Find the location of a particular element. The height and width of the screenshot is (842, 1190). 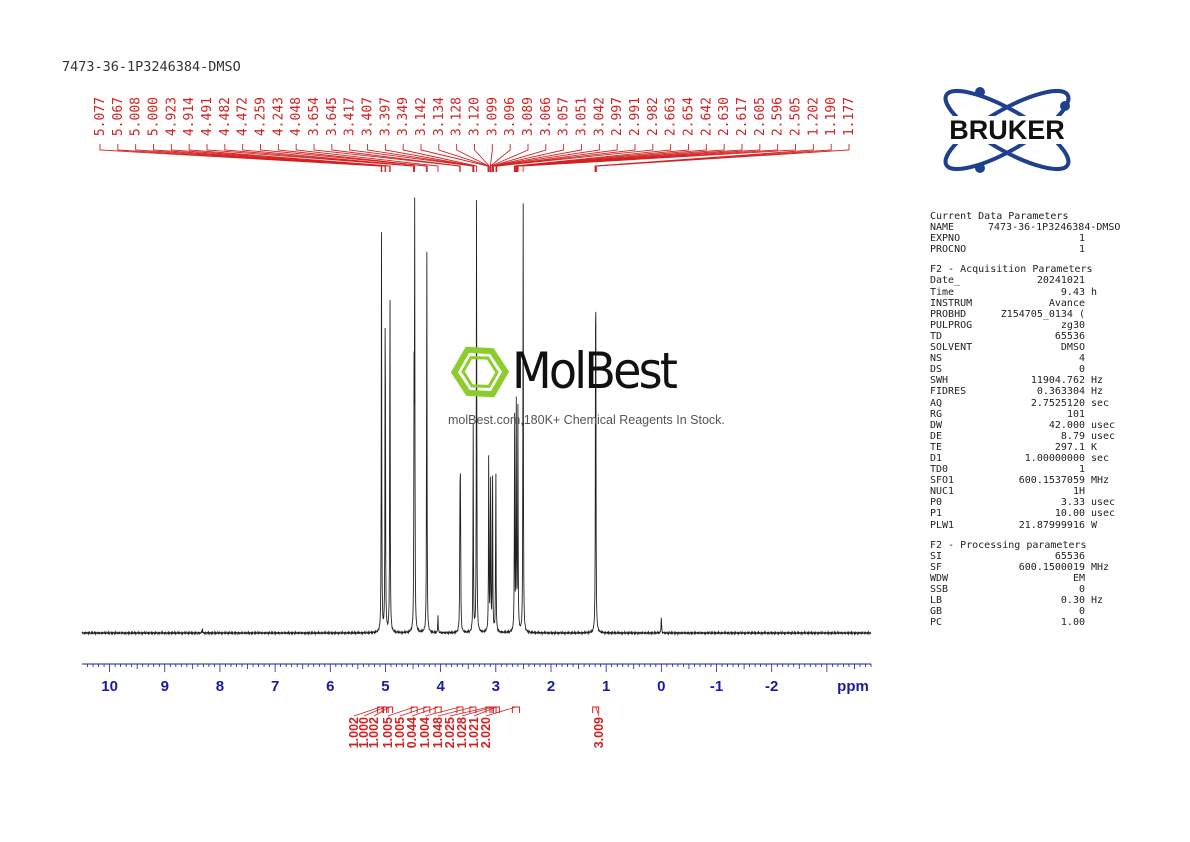

integral-label: 1.002 is located at coordinates (374, 732).